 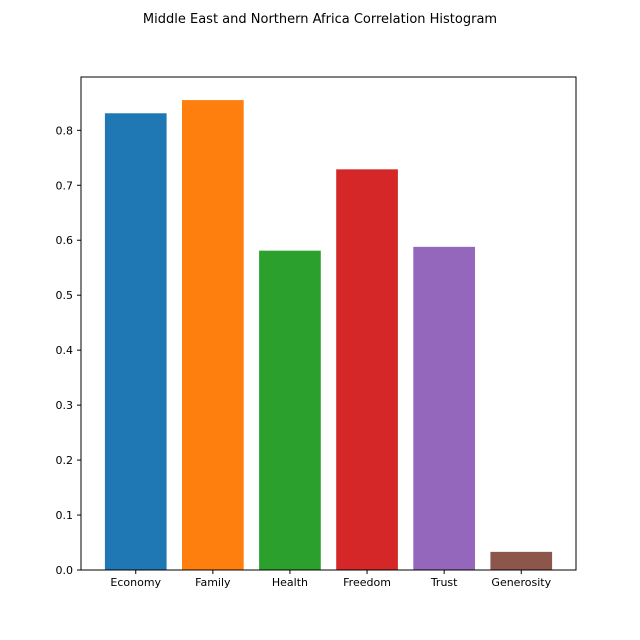 What do you see at coordinates (65, 240) in the screenshot?
I see `y-tick-label: 0.6` at bounding box center [65, 240].